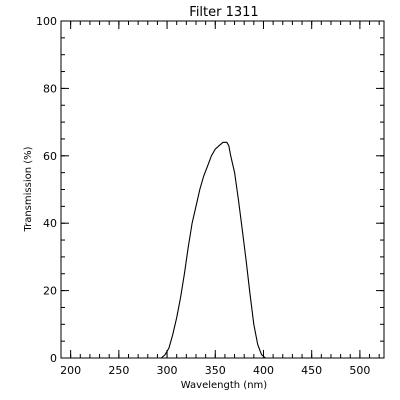  I want to click on x-tick-label: 400, so click(263, 370).